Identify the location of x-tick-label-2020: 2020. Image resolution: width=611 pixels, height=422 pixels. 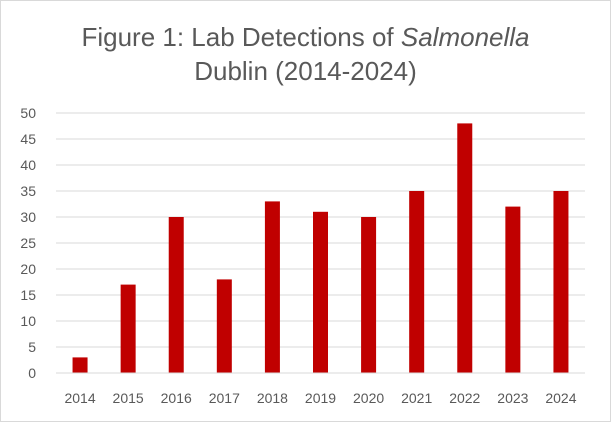
(368, 398).